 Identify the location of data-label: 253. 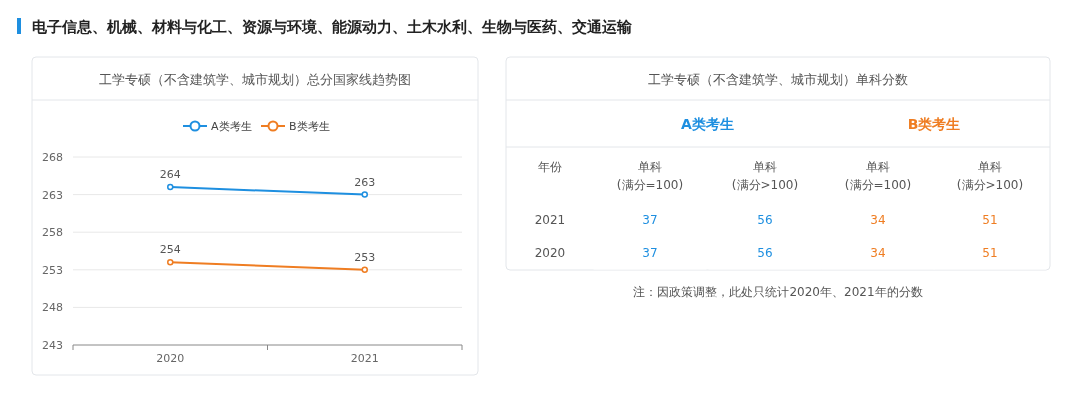
(365, 257).